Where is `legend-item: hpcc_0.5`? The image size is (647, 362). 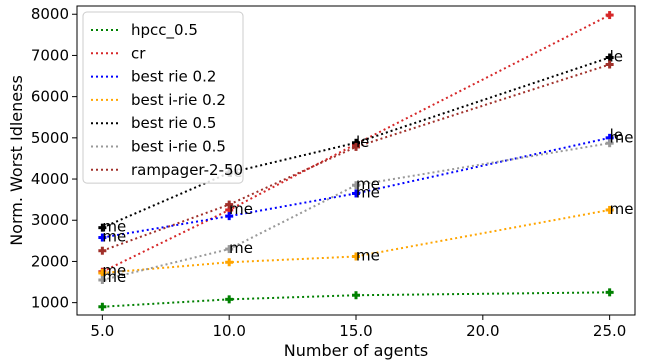 legend-item: hpcc_0.5 is located at coordinates (144, 30).